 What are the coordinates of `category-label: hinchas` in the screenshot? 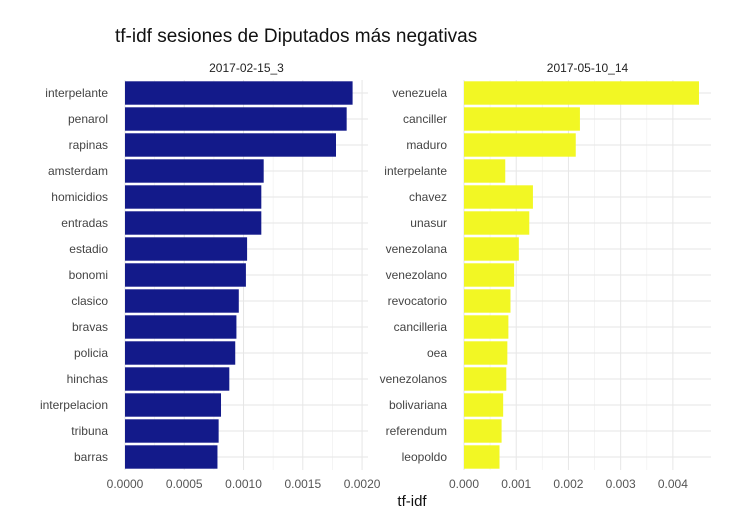 It's located at (87, 379).